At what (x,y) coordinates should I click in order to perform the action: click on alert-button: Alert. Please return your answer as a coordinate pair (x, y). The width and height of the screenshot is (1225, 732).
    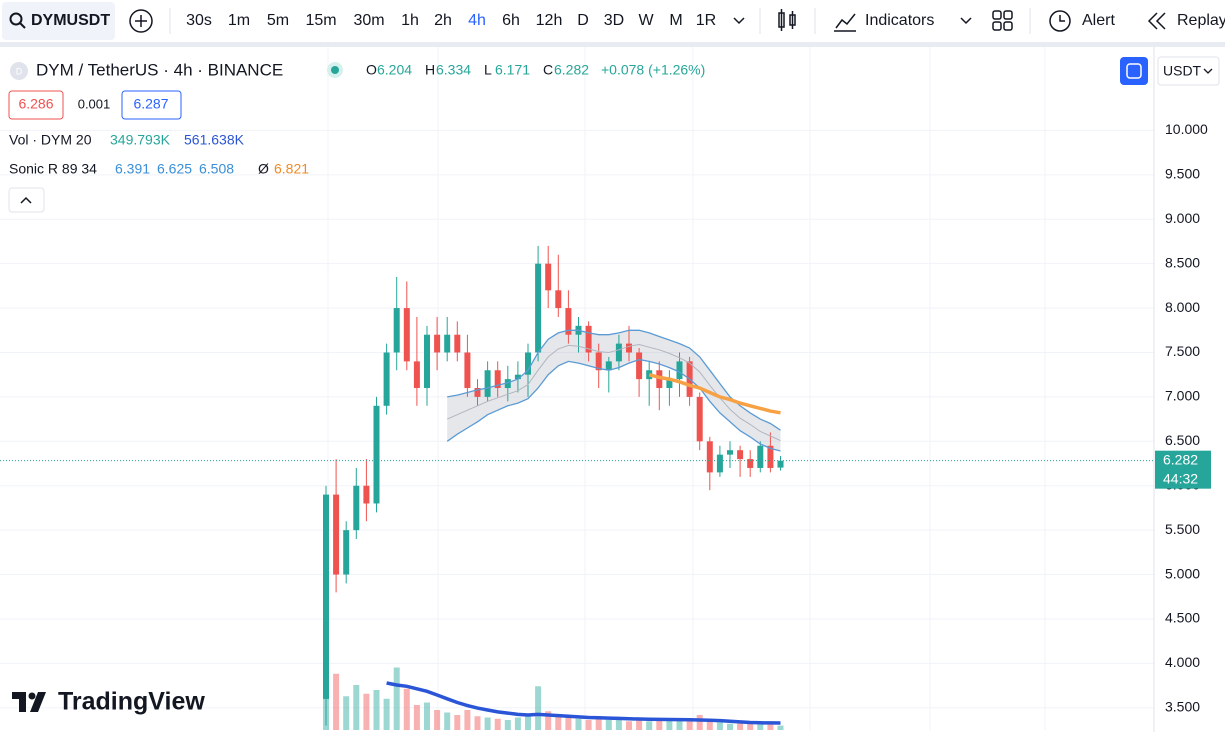
    Looking at the image, I should click on (1098, 20).